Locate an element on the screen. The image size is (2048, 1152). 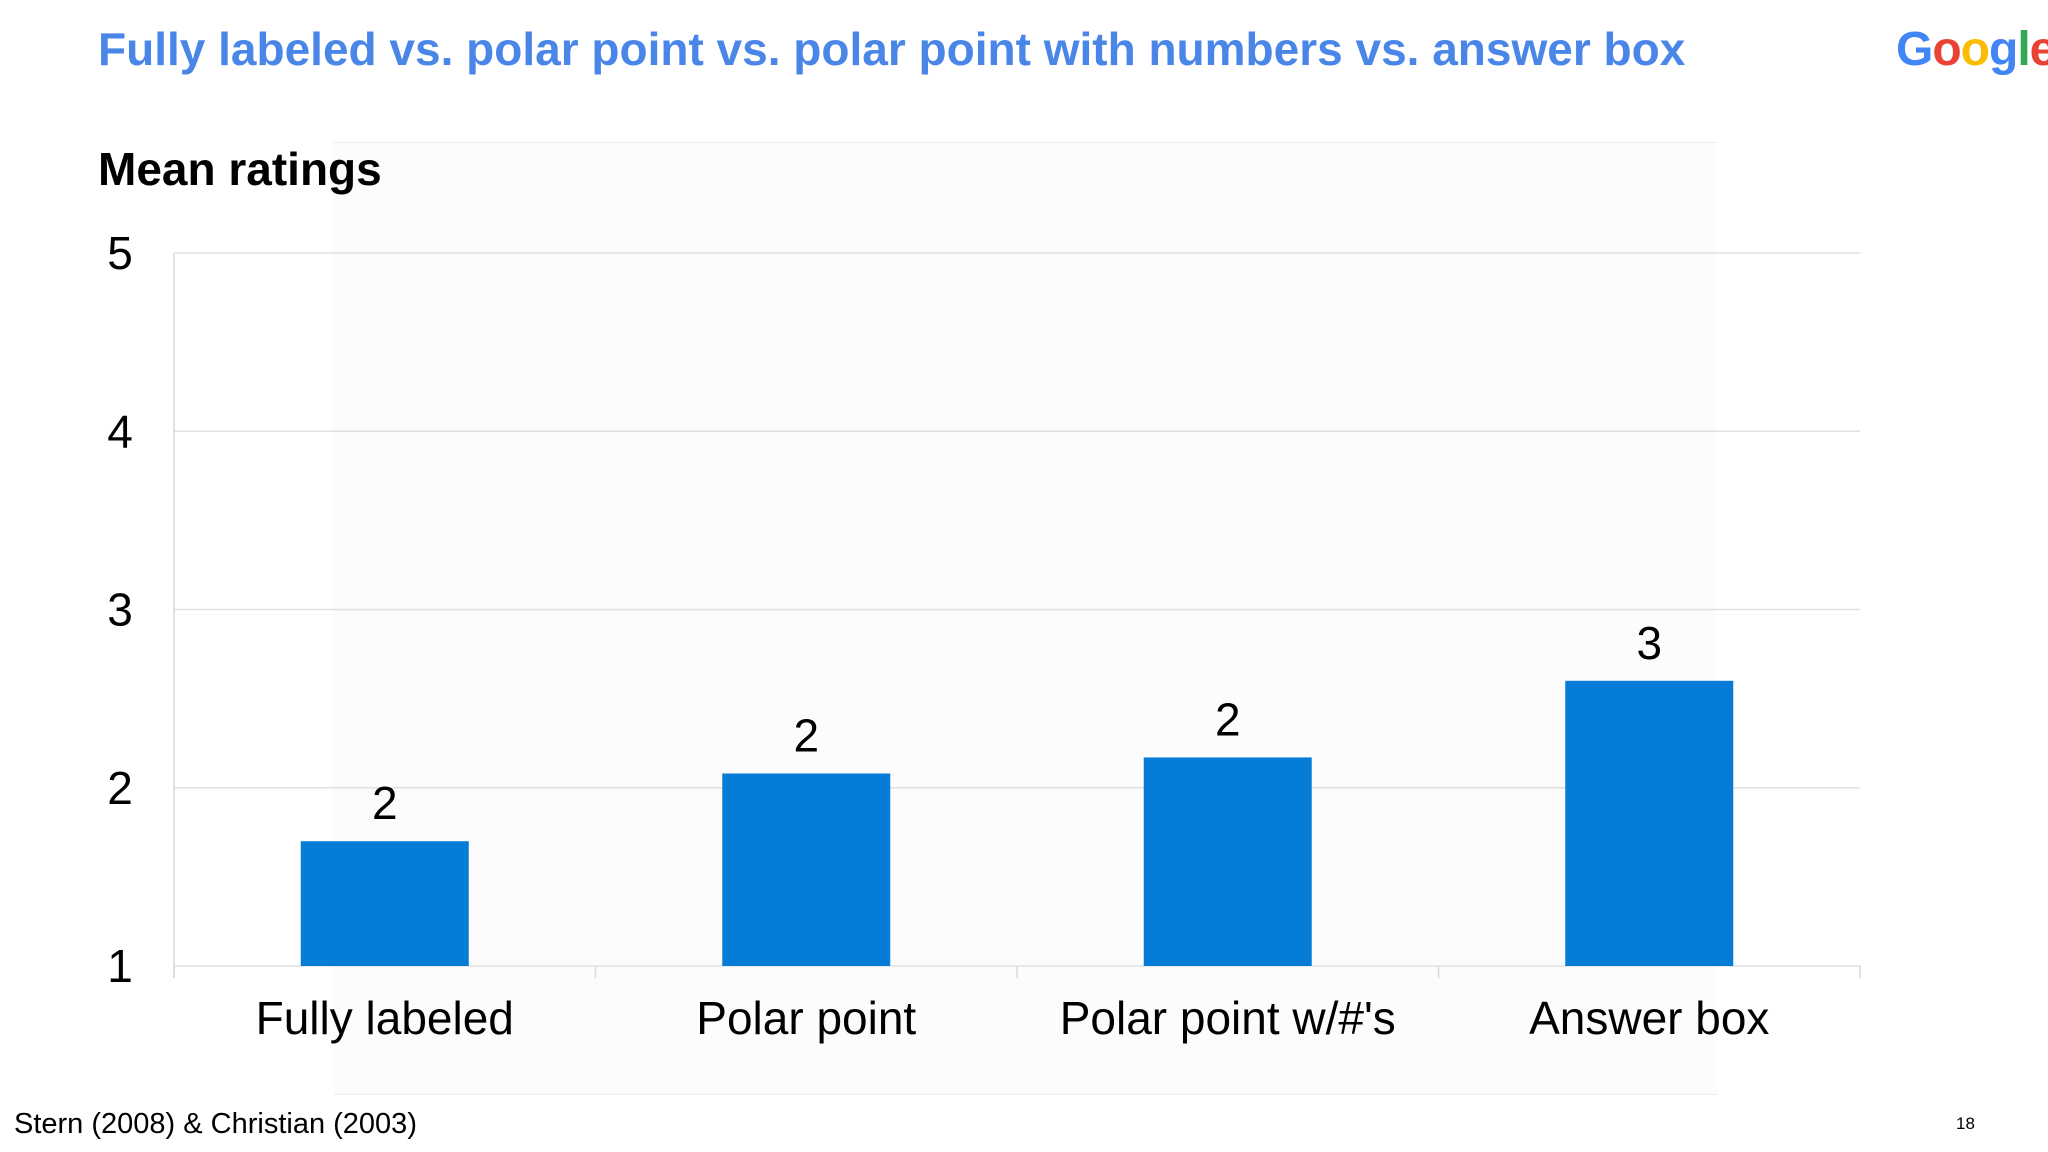
google-logo: Google is located at coordinates (1972, 49).